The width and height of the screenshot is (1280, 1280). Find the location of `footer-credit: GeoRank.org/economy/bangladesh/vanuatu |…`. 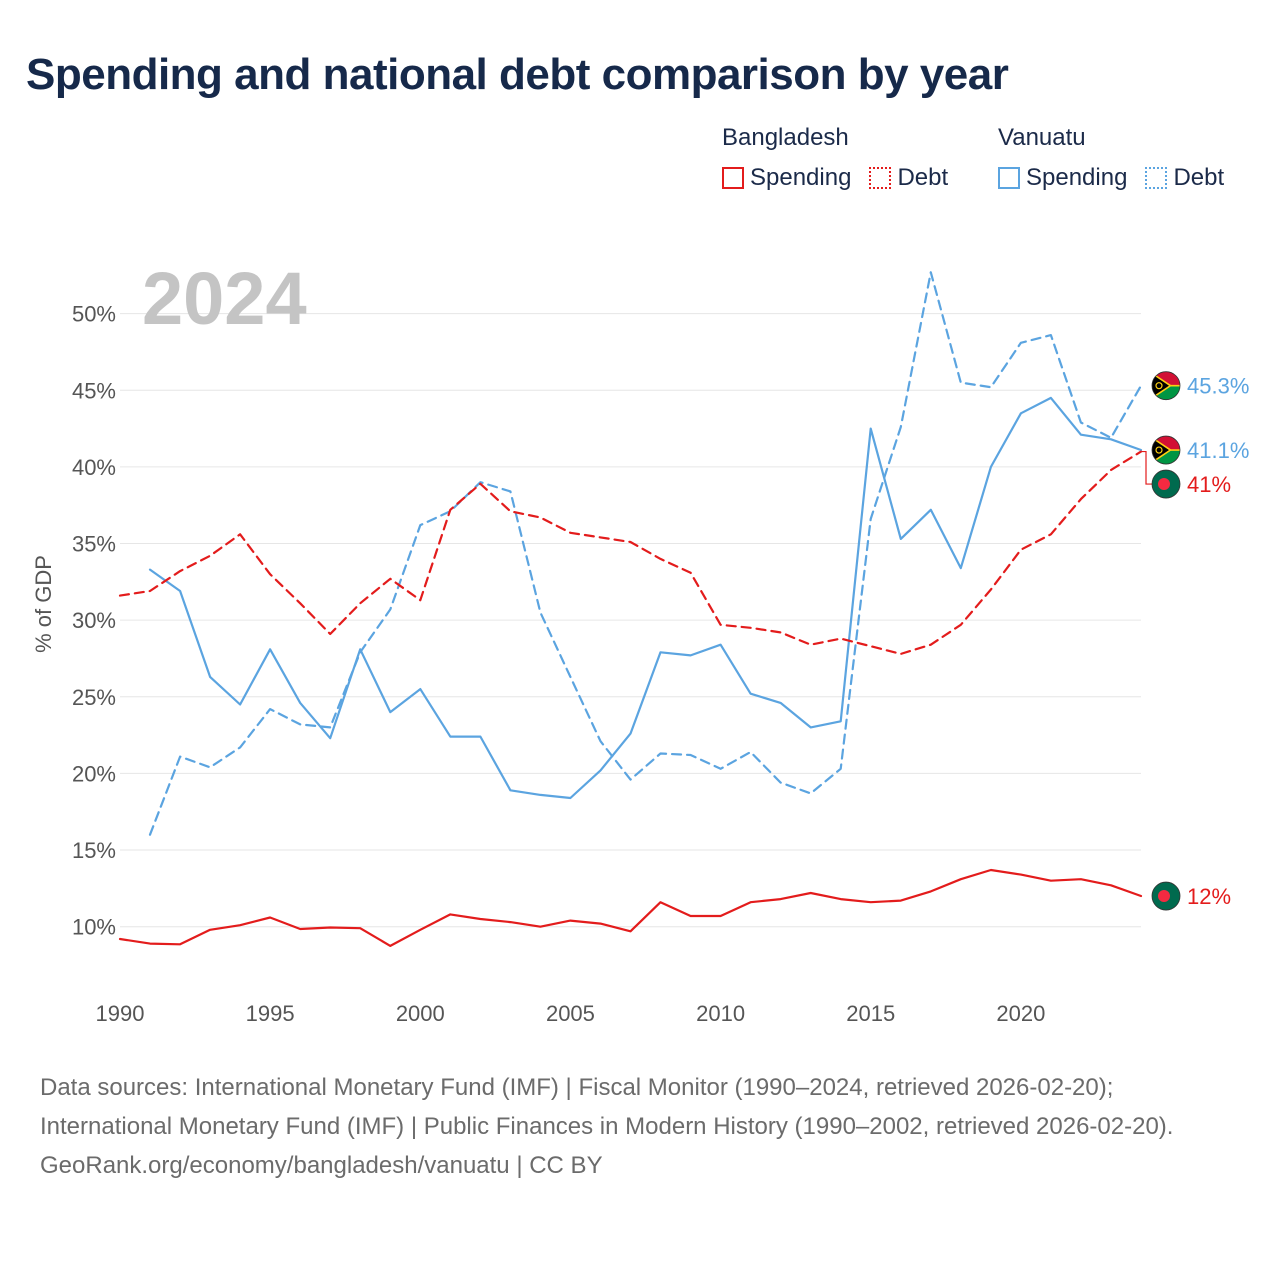

footer-credit: GeoRank.org/economy/bangladesh/vanuatu |… is located at coordinates (321, 1165).